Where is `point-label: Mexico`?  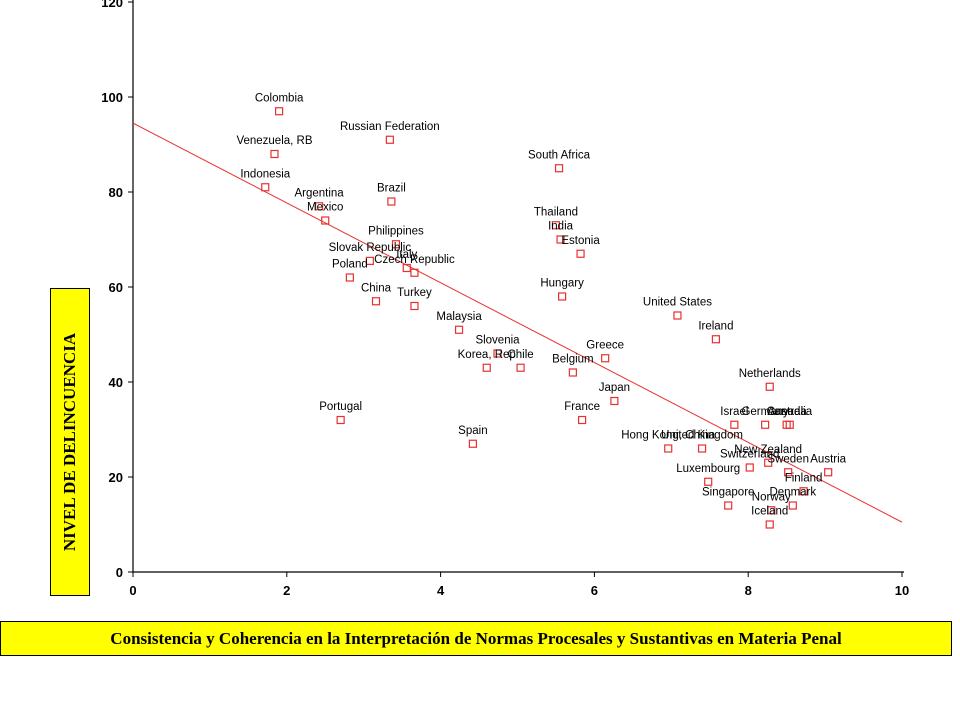
point-label: Mexico is located at coordinates (325, 208).